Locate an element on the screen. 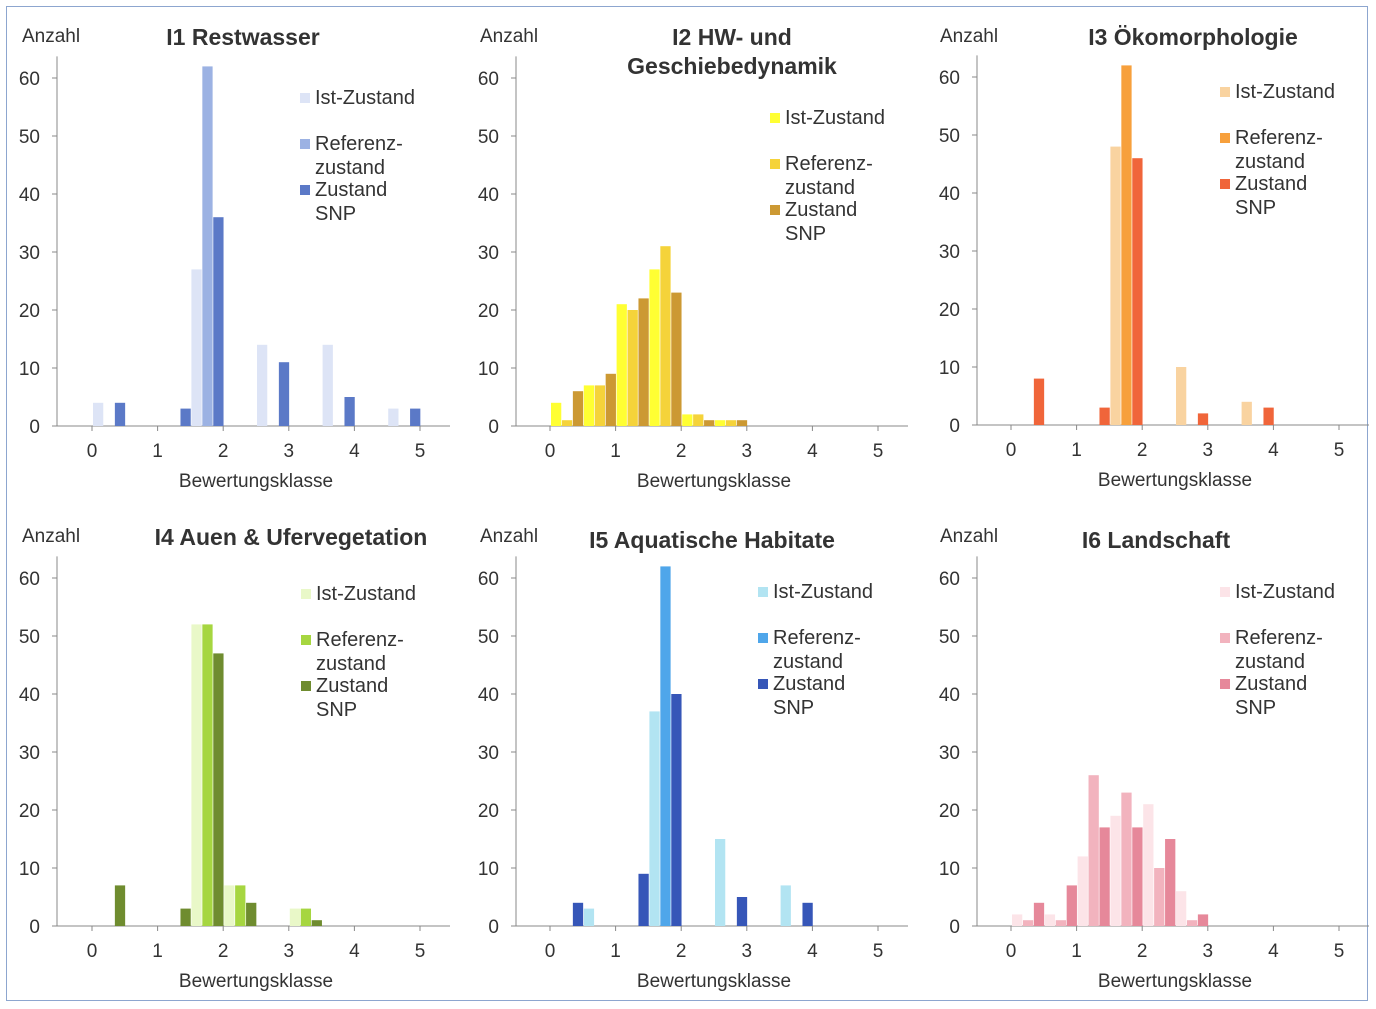  chart-title: Geschiebedynamik is located at coordinates (732, 66).